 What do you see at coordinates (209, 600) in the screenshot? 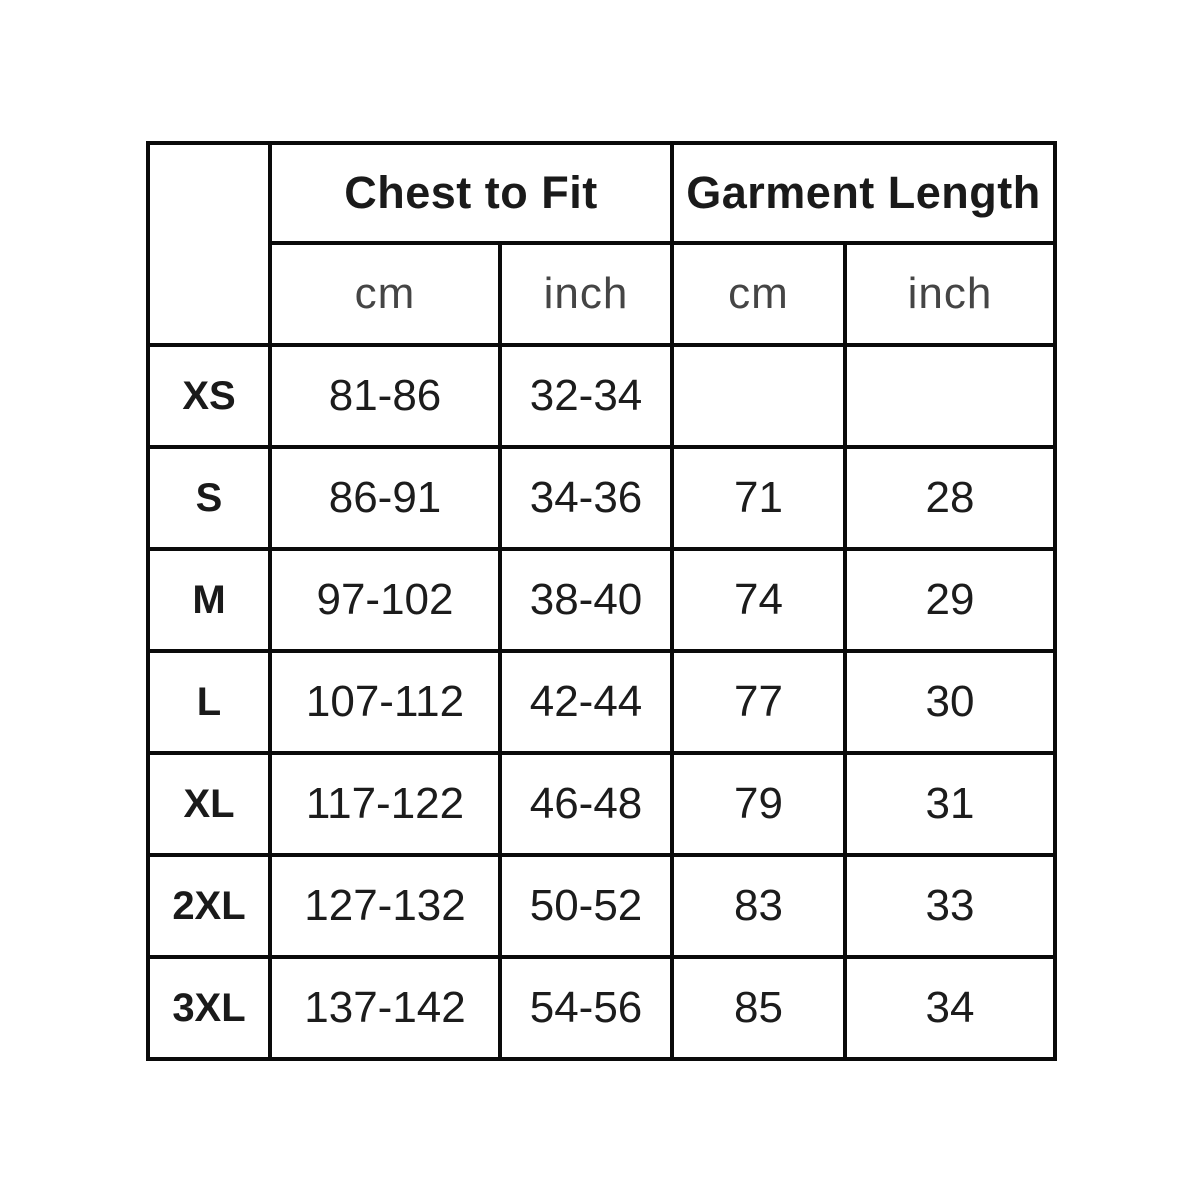
I see `size-label: M` at bounding box center [209, 600].